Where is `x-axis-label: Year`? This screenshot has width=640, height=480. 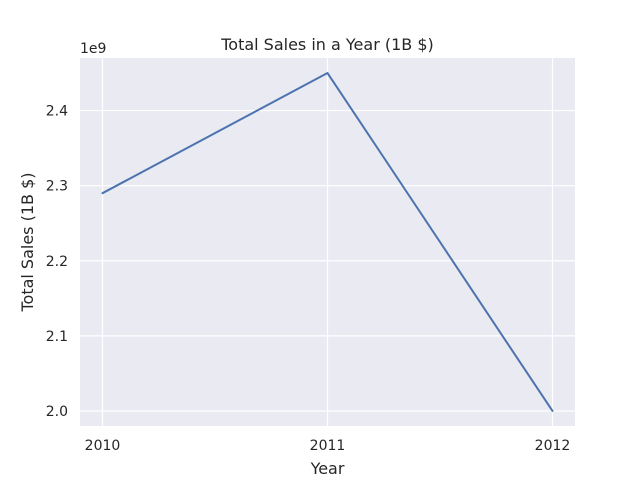
x-axis-label: Year is located at coordinates (327, 468).